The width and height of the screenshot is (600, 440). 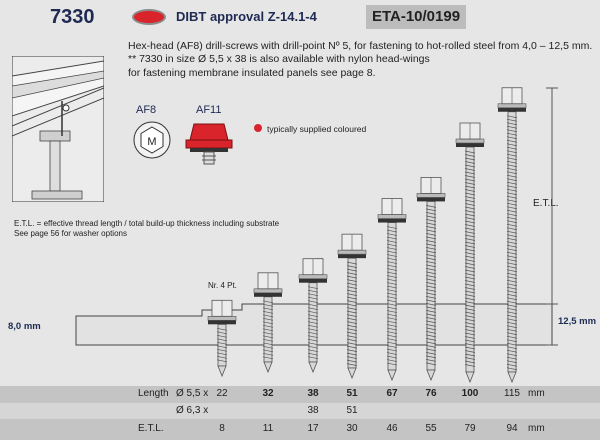 I want to click on red-dot-icon, so click(x=258, y=128).